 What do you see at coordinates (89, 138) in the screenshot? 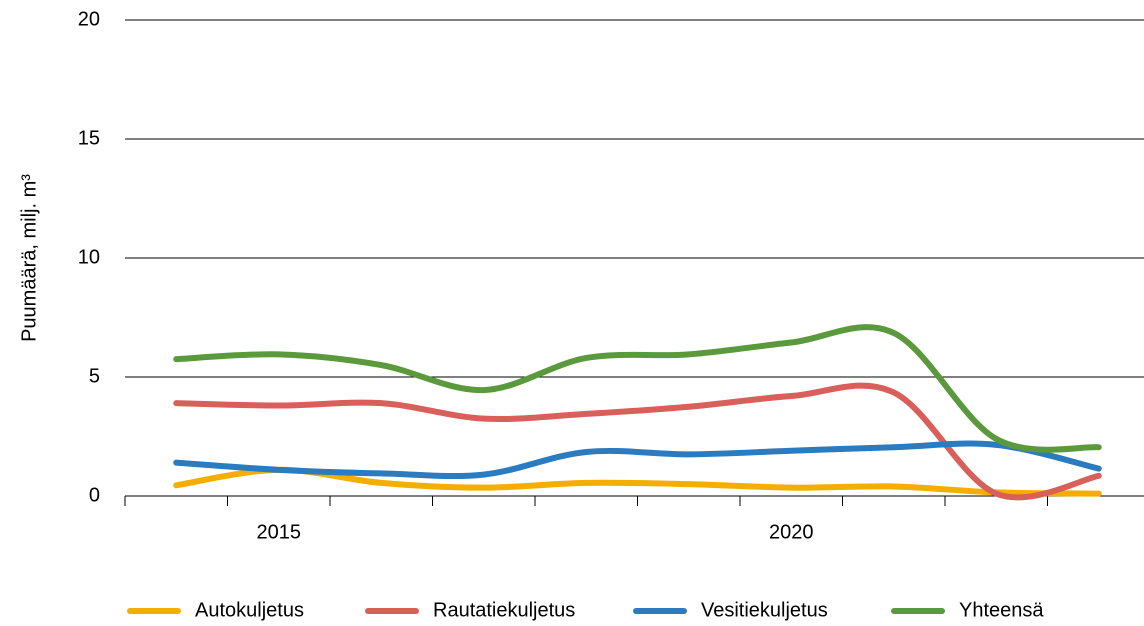
I see `y-tick-label: 15` at bounding box center [89, 138].